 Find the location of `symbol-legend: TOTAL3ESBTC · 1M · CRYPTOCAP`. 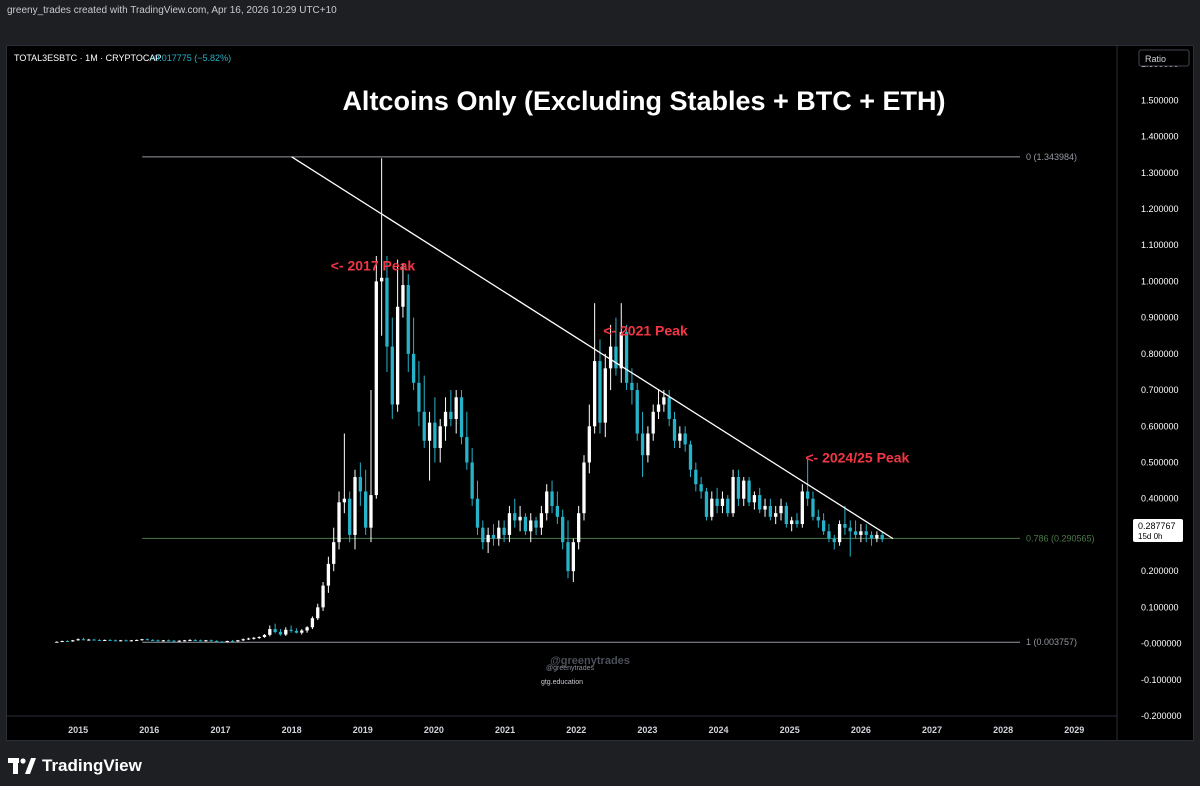

symbol-legend: TOTAL3ESBTC · 1M · CRYPTOCAP is located at coordinates (87, 58).